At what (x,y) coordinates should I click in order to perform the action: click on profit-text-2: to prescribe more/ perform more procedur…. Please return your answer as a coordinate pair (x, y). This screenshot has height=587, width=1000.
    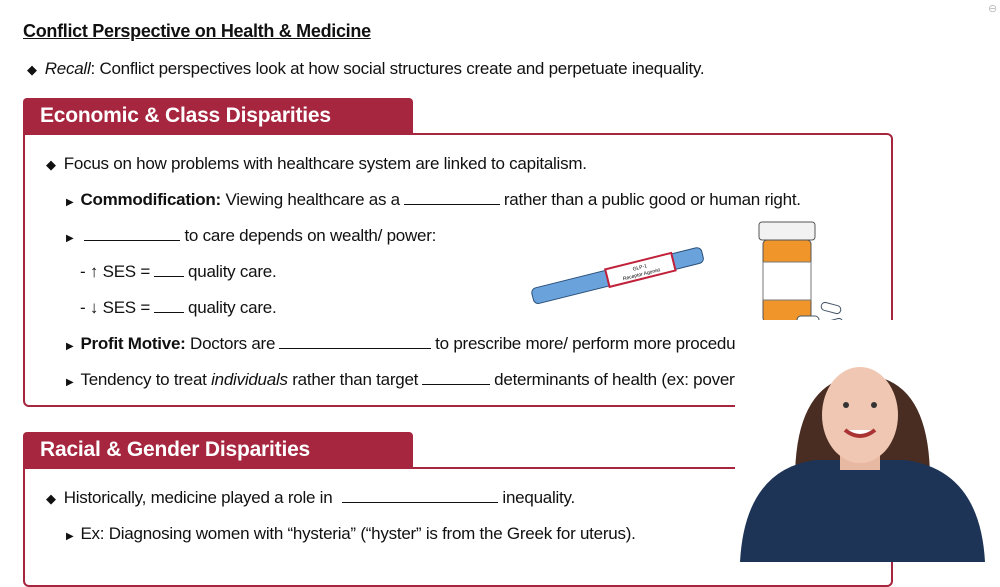
    Looking at the image, I should click on (599, 343).